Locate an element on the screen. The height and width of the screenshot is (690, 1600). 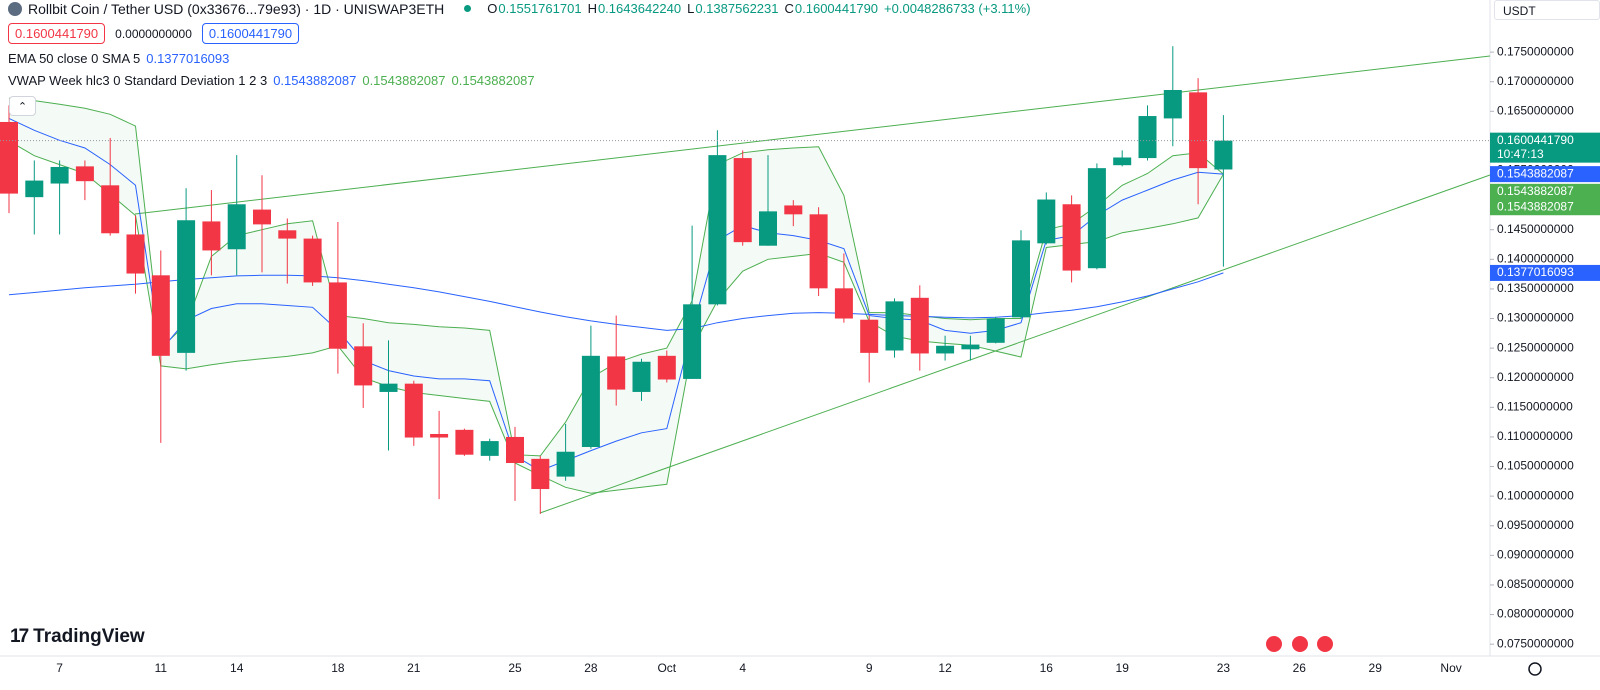
y-tick-label: 0.1250000000 is located at coordinates (1535, 347).